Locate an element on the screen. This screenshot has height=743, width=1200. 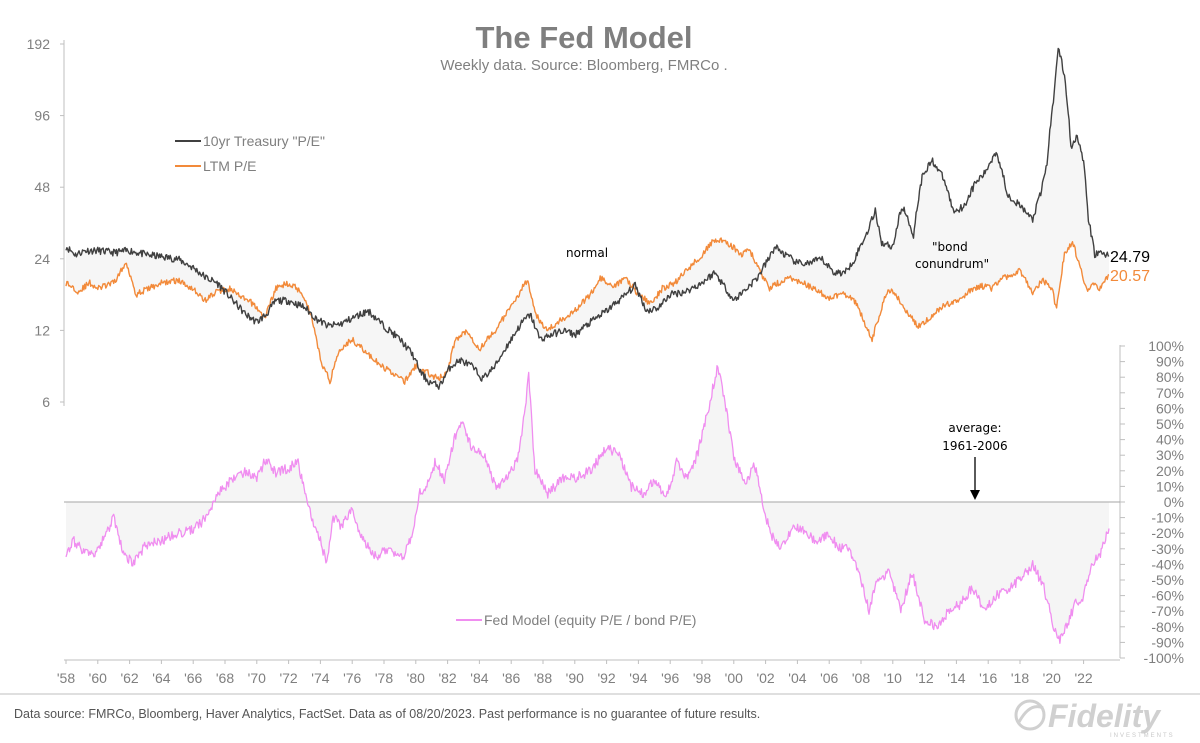
right-tick-label: -80% is located at coordinates (1167, 627).